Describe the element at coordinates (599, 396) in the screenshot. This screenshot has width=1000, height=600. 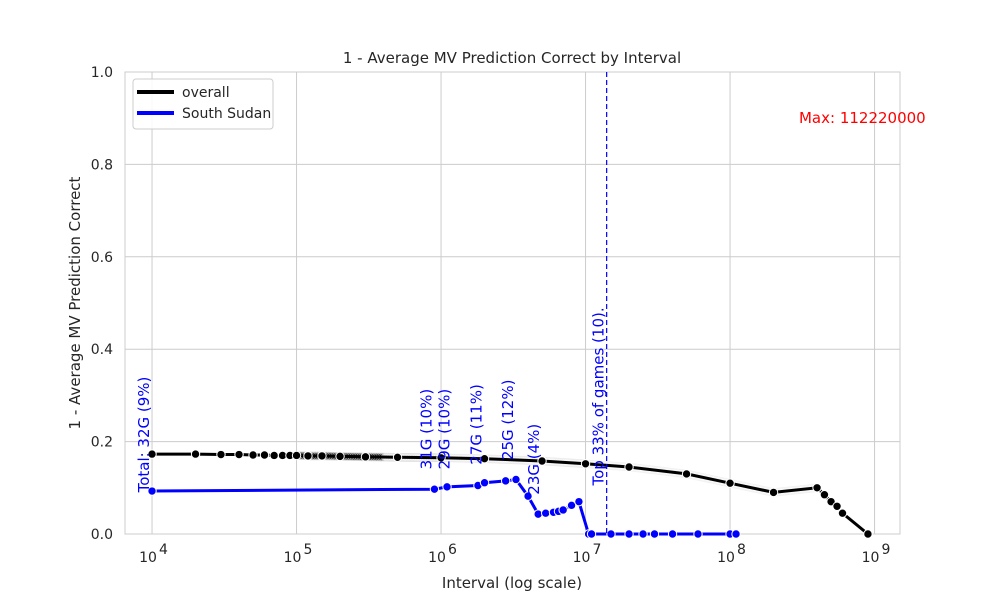
I see `annotation-label: Top 33% of games (10).` at that location.